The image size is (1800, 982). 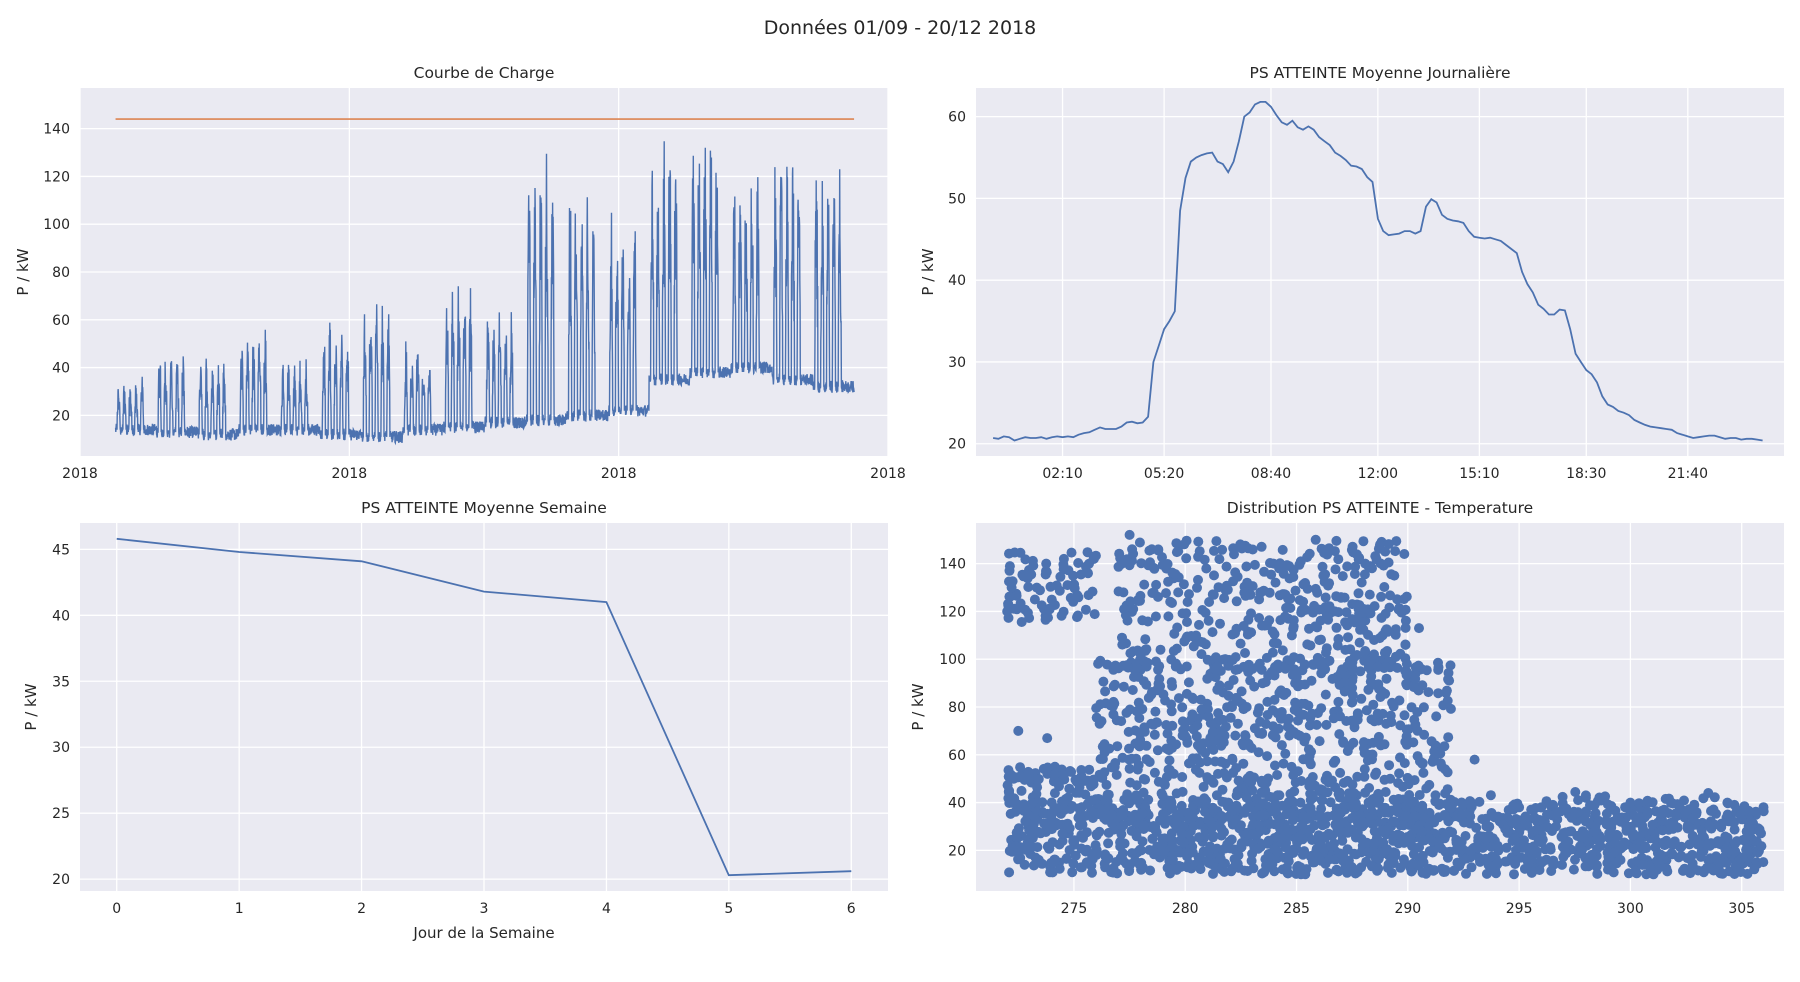 What do you see at coordinates (957, 804) in the screenshot?
I see `y-tick-label: 40` at bounding box center [957, 804].